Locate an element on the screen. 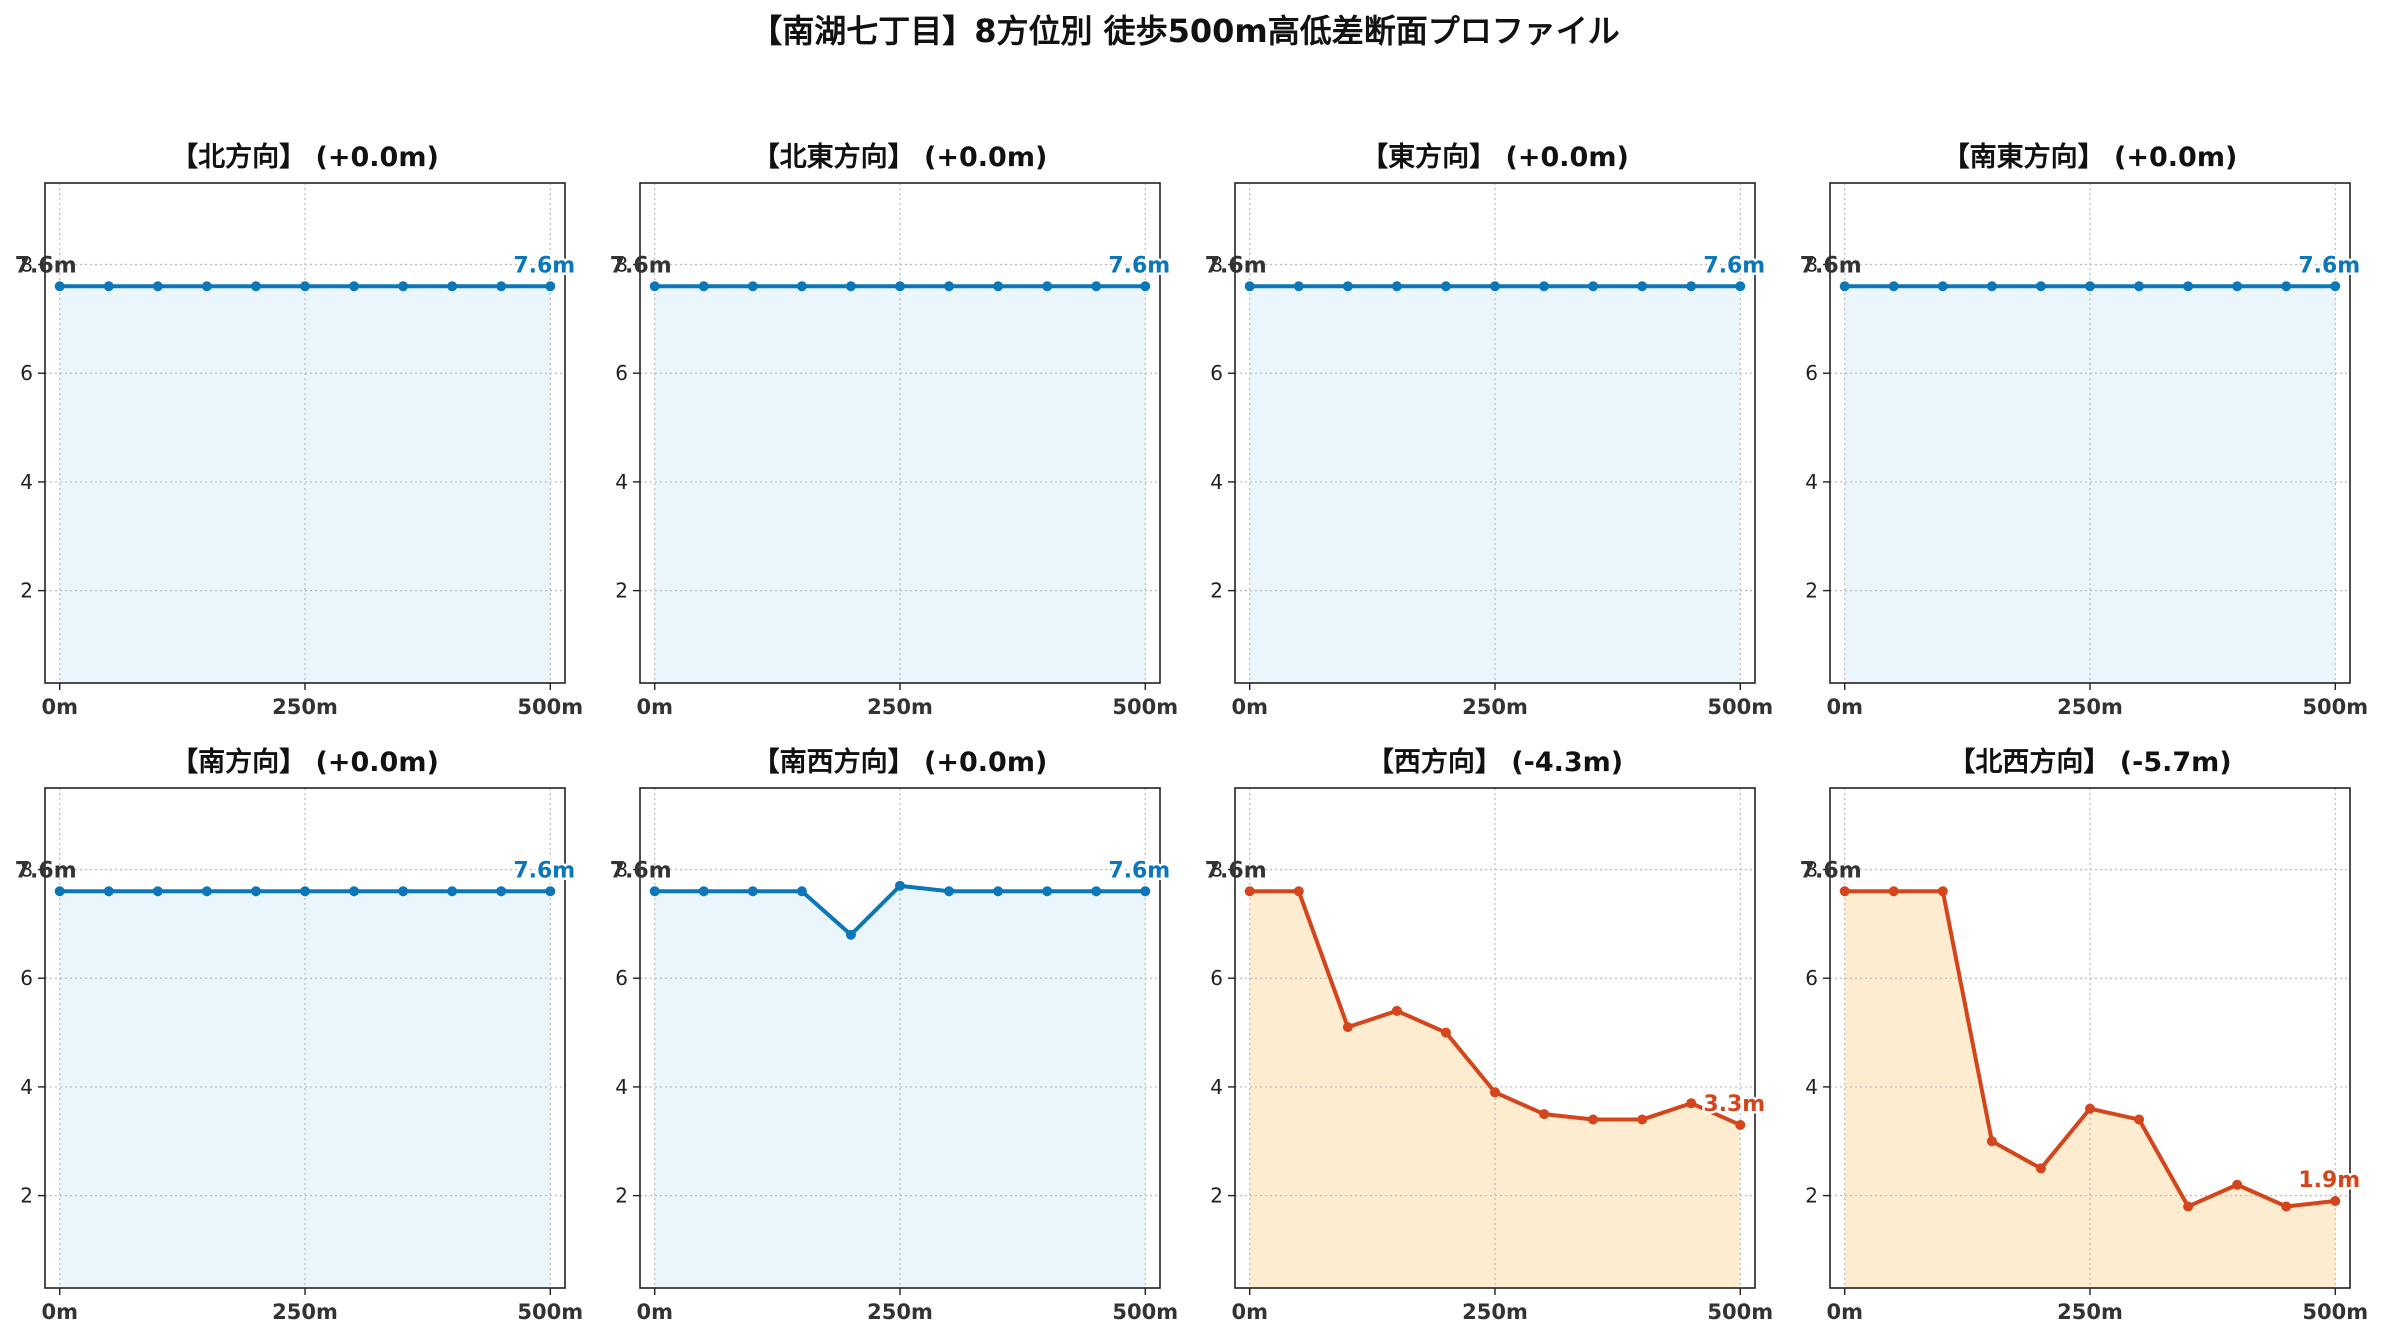 Image resolution: width=2381 pixels, height=1340 pixels. panel-7: 【西方向】 (-4.3m) 0m 250m 500m 2 4 6 87.6m 3.3m is located at coordinates (1489, 1035).